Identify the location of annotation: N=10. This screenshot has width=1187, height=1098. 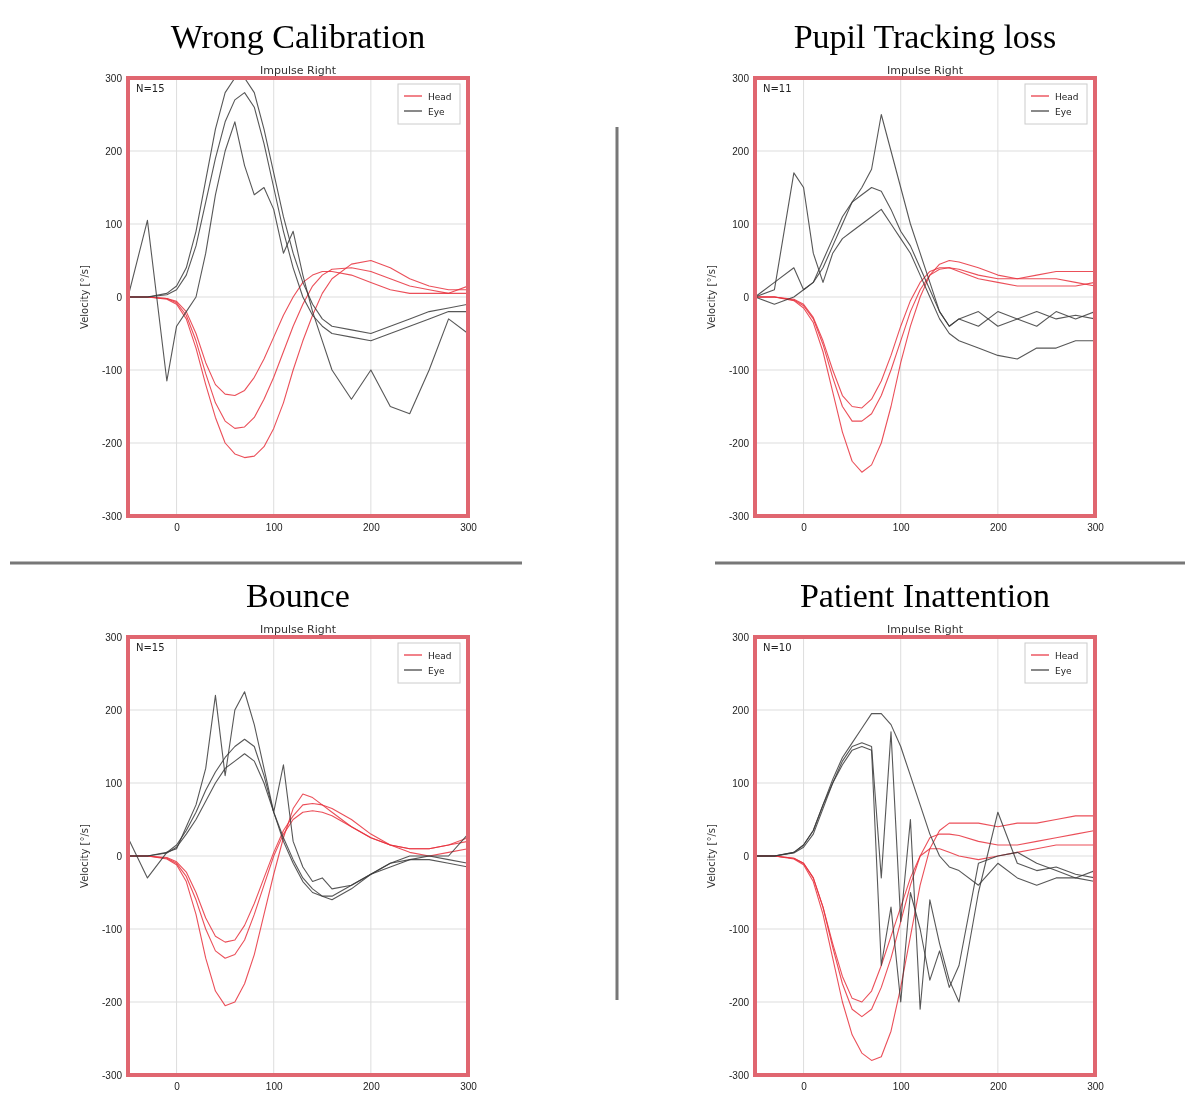
(777, 647).